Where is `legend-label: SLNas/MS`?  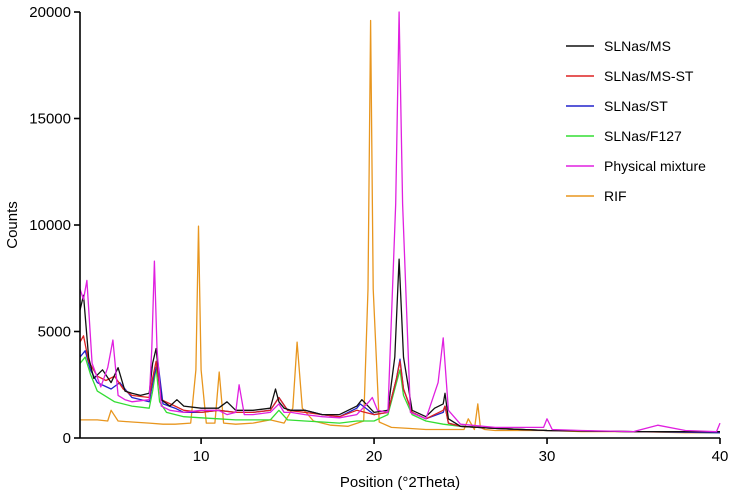
legend-label: SLNas/MS is located at coordinates (637, 46).